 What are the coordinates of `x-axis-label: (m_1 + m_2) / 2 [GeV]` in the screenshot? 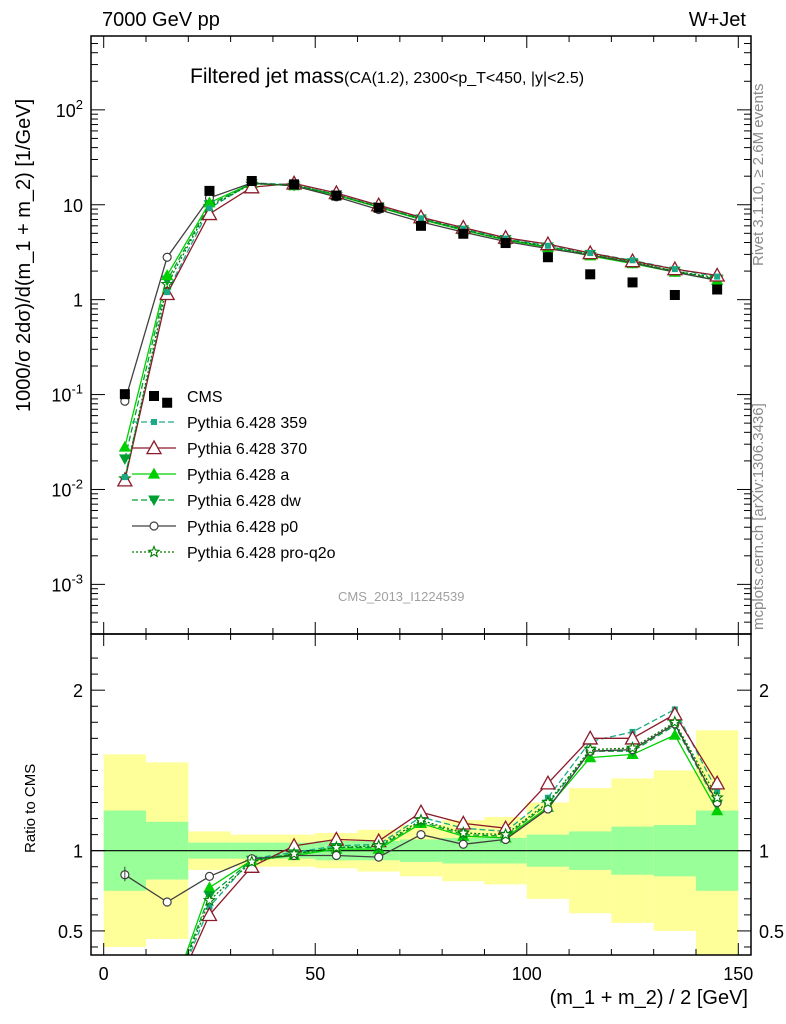 It's located at (648, 998).